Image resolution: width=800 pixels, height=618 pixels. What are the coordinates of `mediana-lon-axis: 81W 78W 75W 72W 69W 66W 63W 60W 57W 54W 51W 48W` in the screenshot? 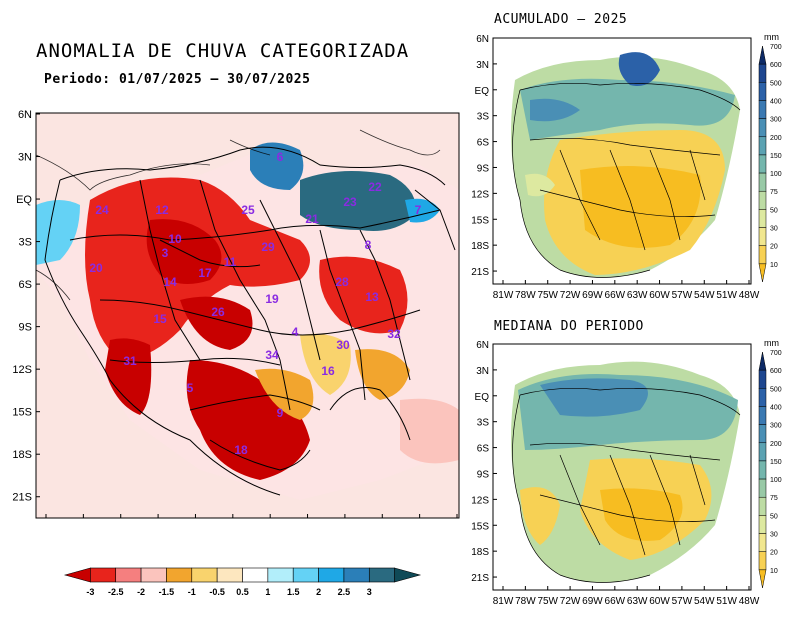 It's located at (626, 596).